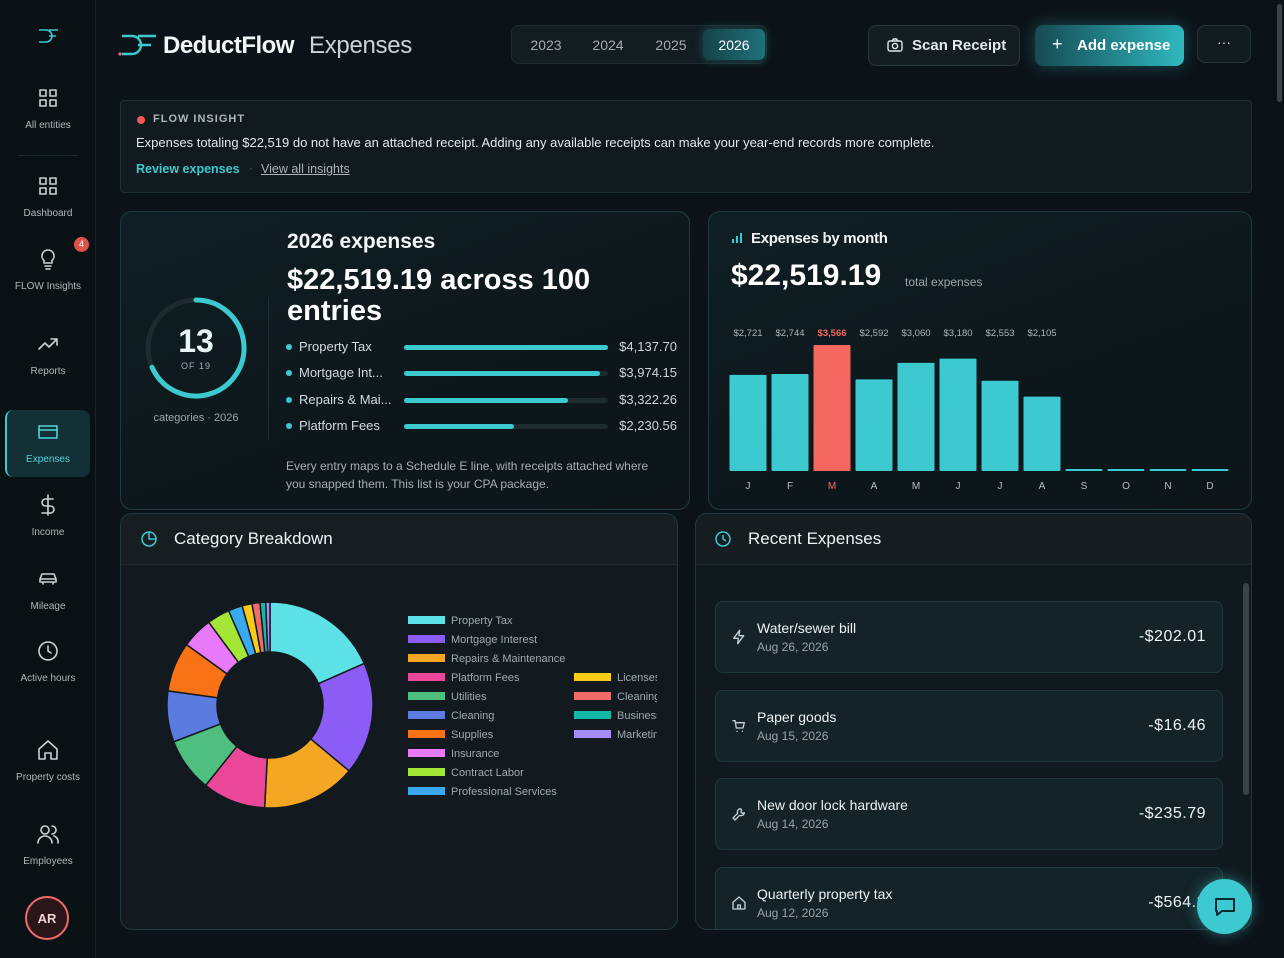 This screenshot has width=1284, height=958. I want to click on month-label: F, so click(790, 486).